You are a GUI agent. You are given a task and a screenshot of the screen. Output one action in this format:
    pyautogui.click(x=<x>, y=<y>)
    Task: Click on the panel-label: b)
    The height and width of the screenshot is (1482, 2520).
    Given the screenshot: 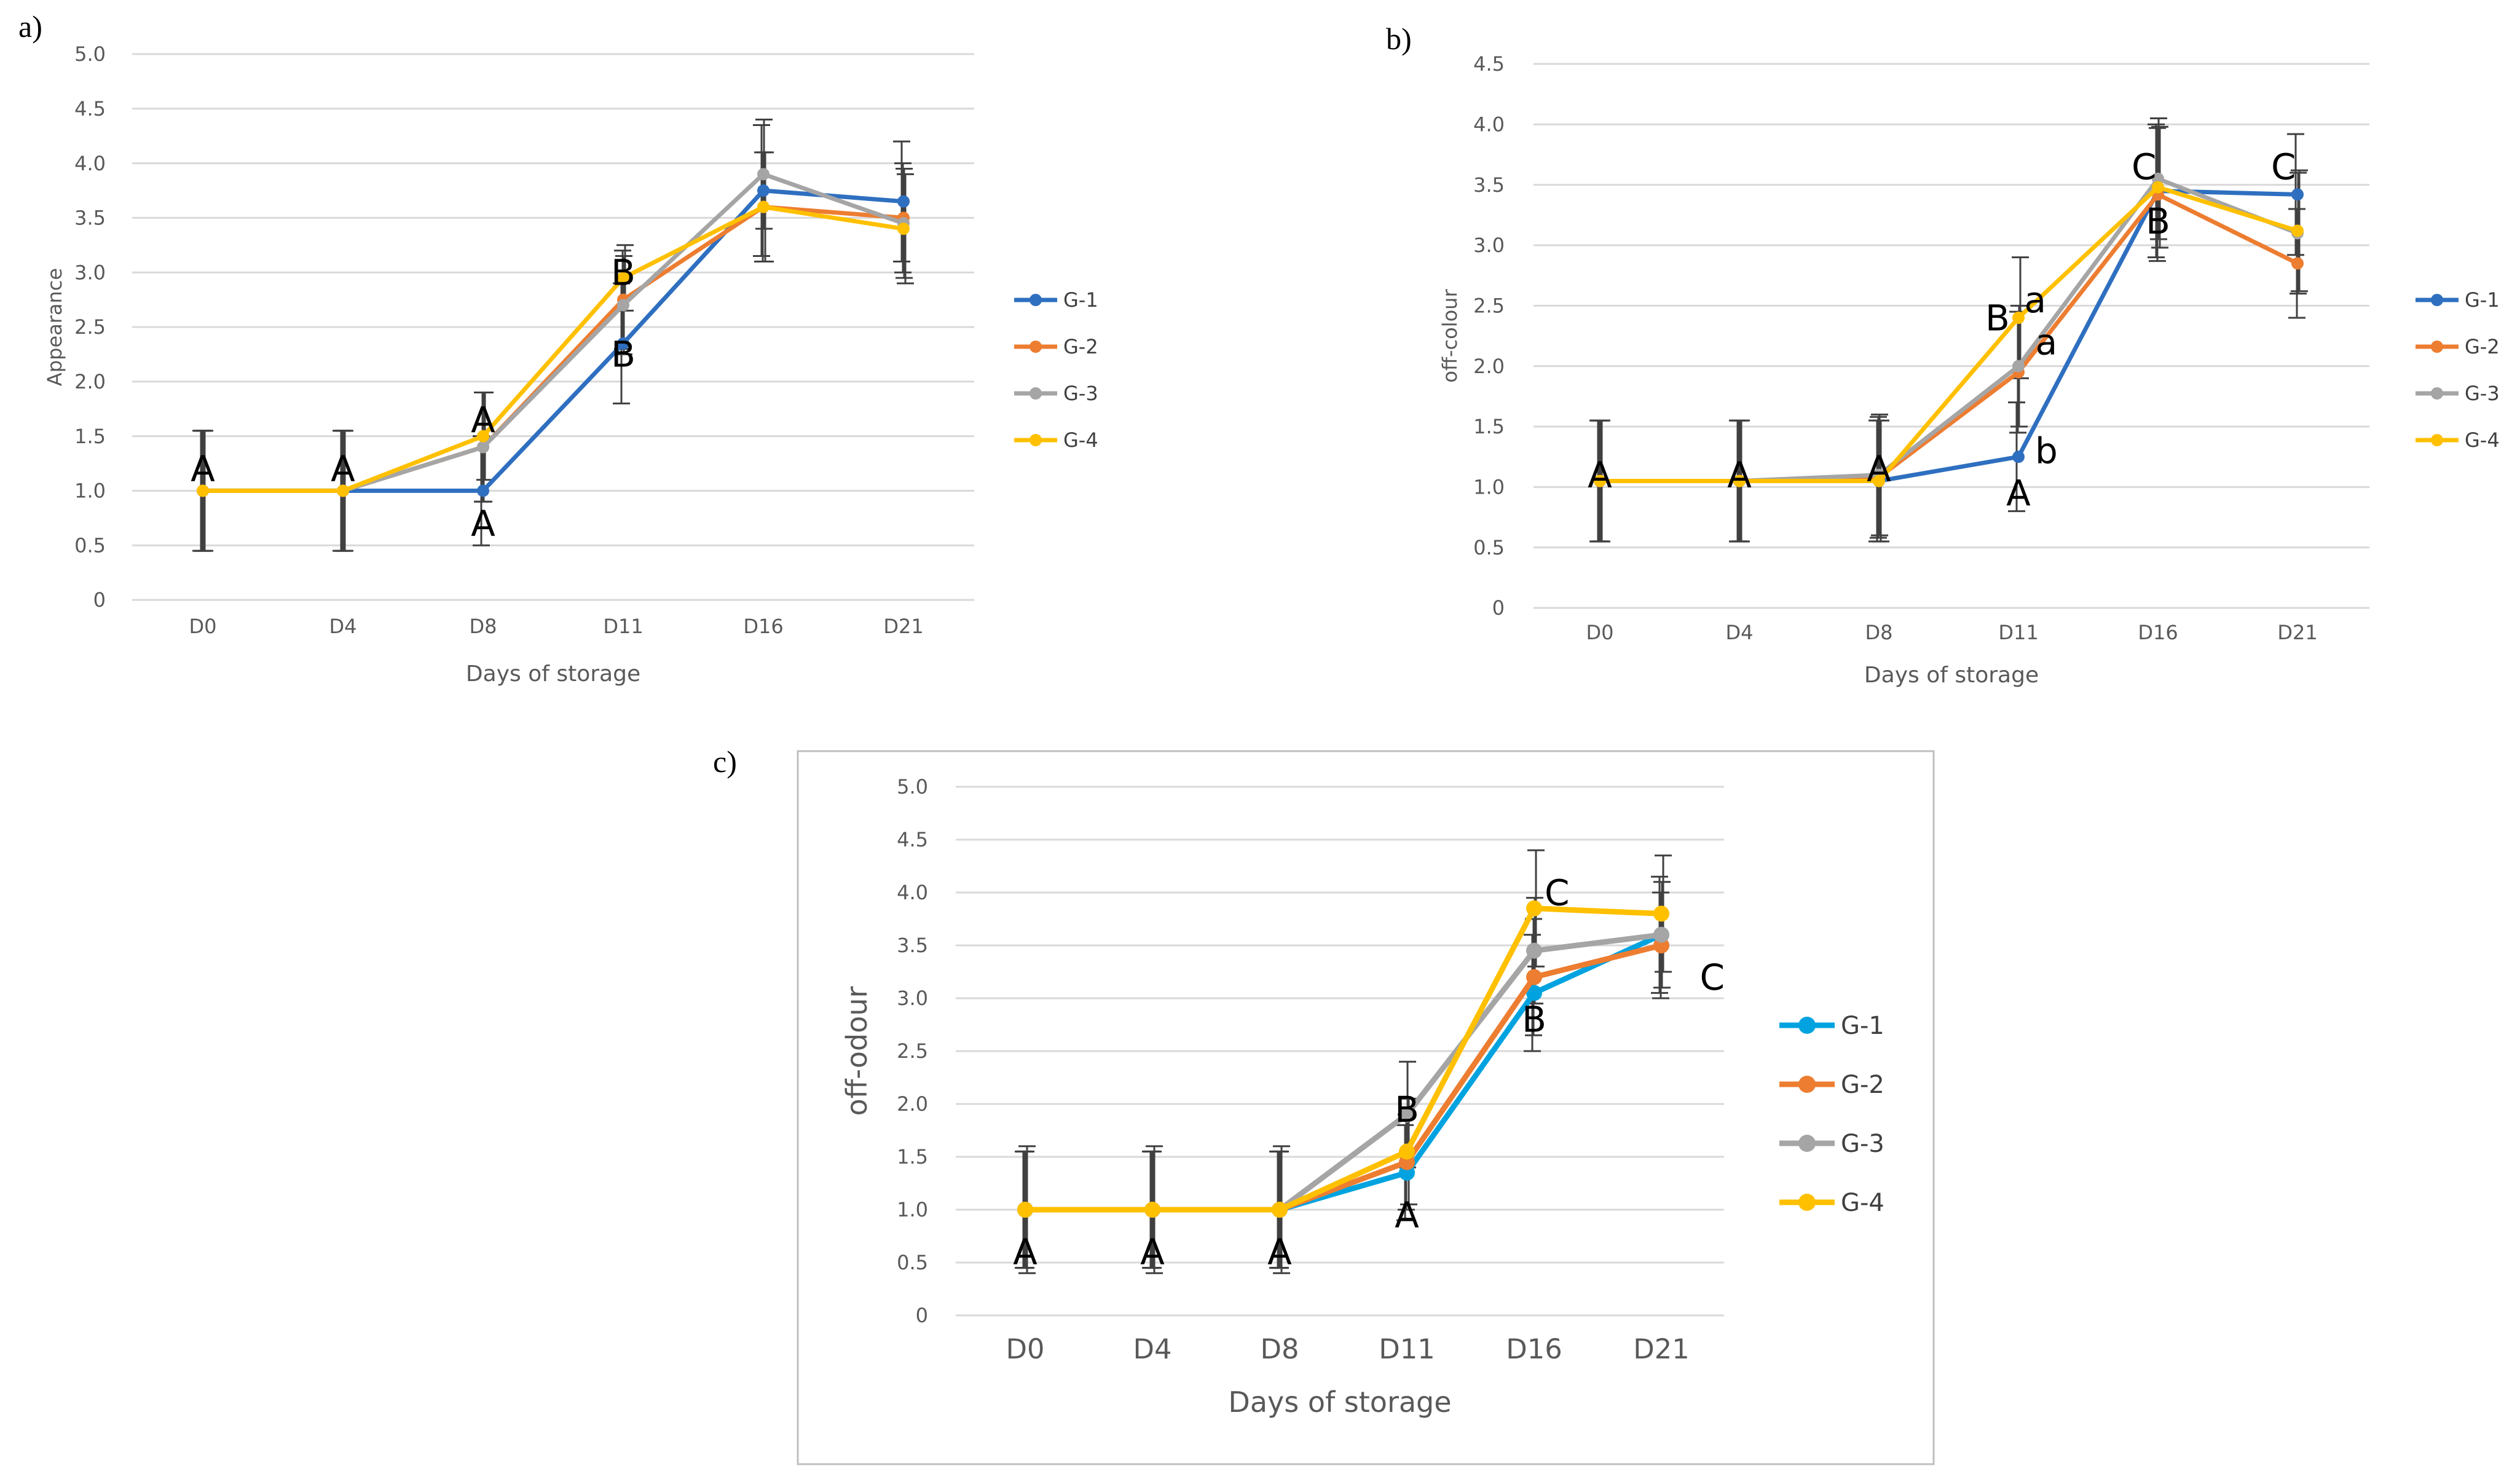 What is the action you would take?
    pyautogui.click(x=1399, y=39)
    